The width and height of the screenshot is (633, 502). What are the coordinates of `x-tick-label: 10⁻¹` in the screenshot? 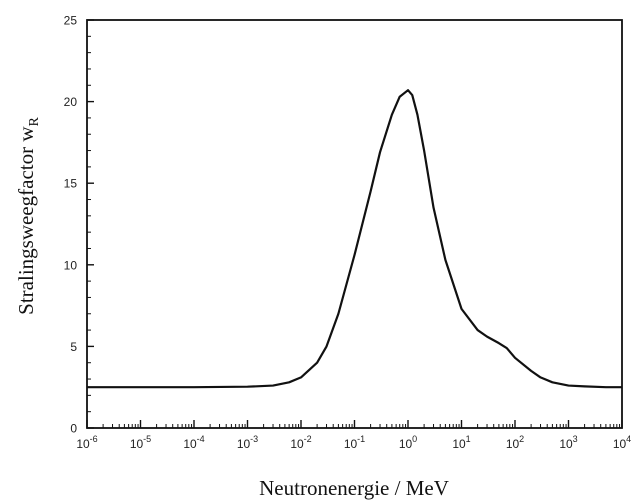 It's located at (354, 442).